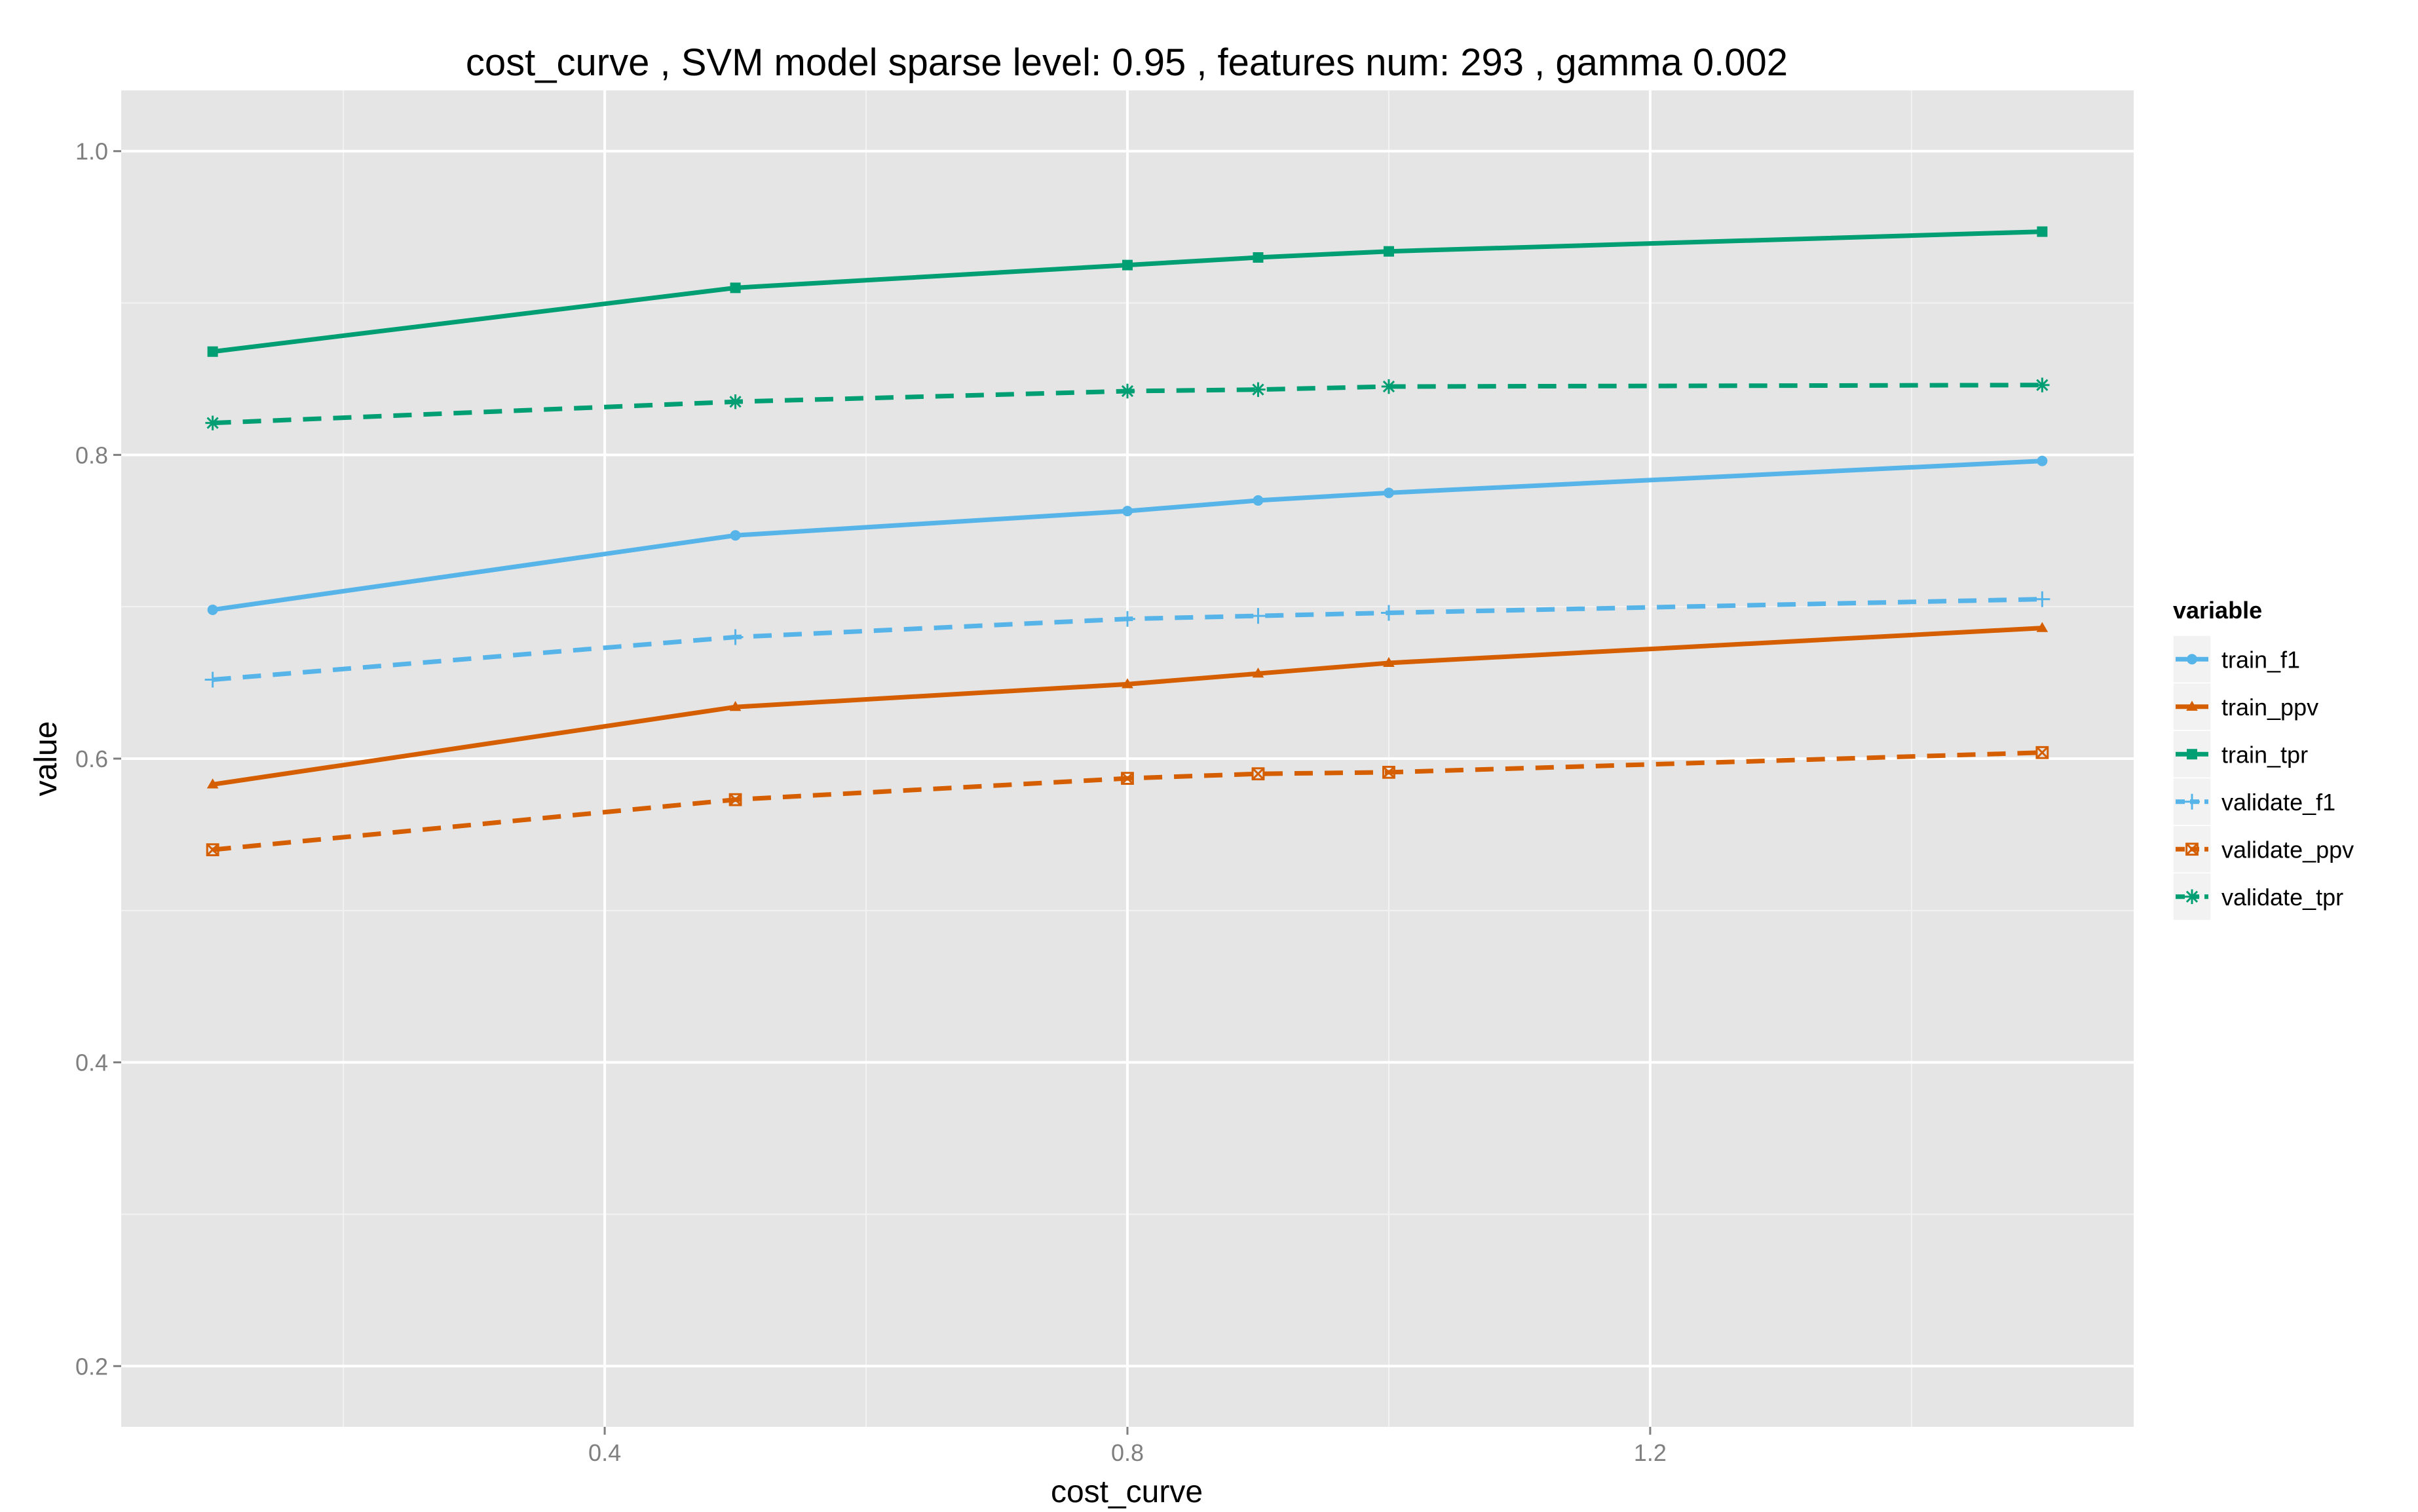 The height and width of the screenshot is (1512, 2418). Describe the element at coordinates (91, 759) in the screenshot. I see `y-tick-label: 0.6` at that location.